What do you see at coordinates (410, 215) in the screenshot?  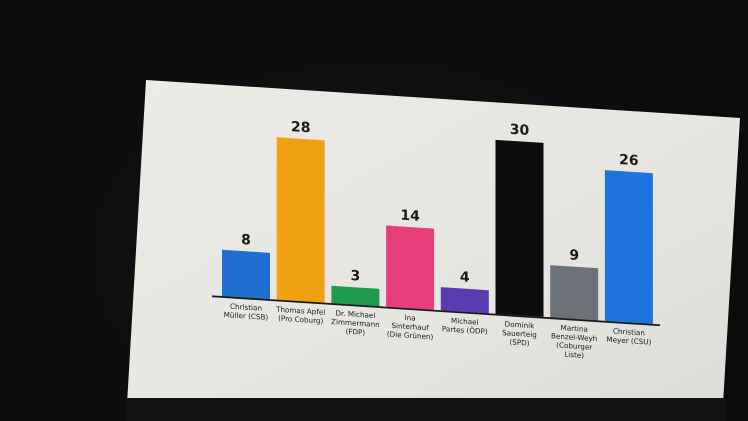 I see `value-label: 14` at bounding box center [410, 215].